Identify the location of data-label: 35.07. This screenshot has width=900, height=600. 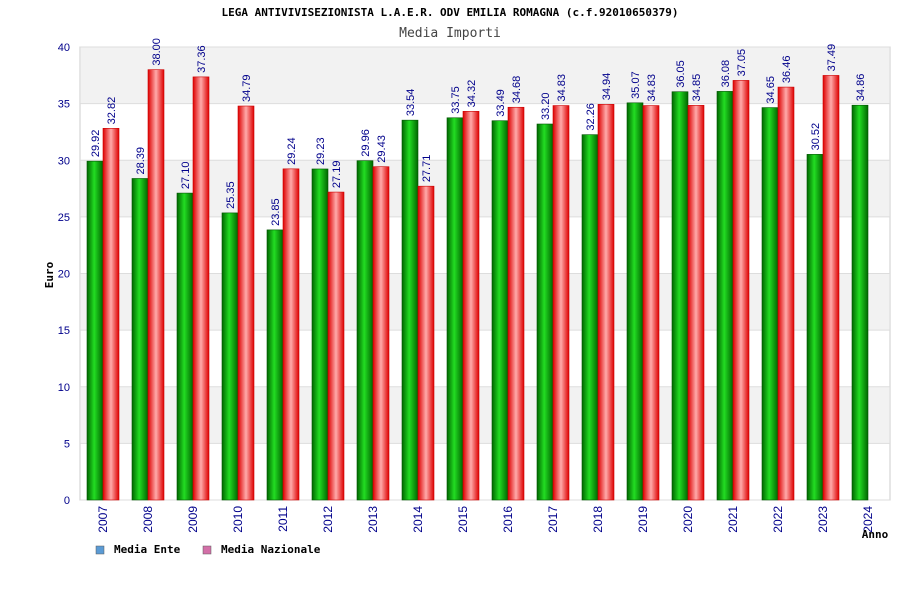
(636, 85).